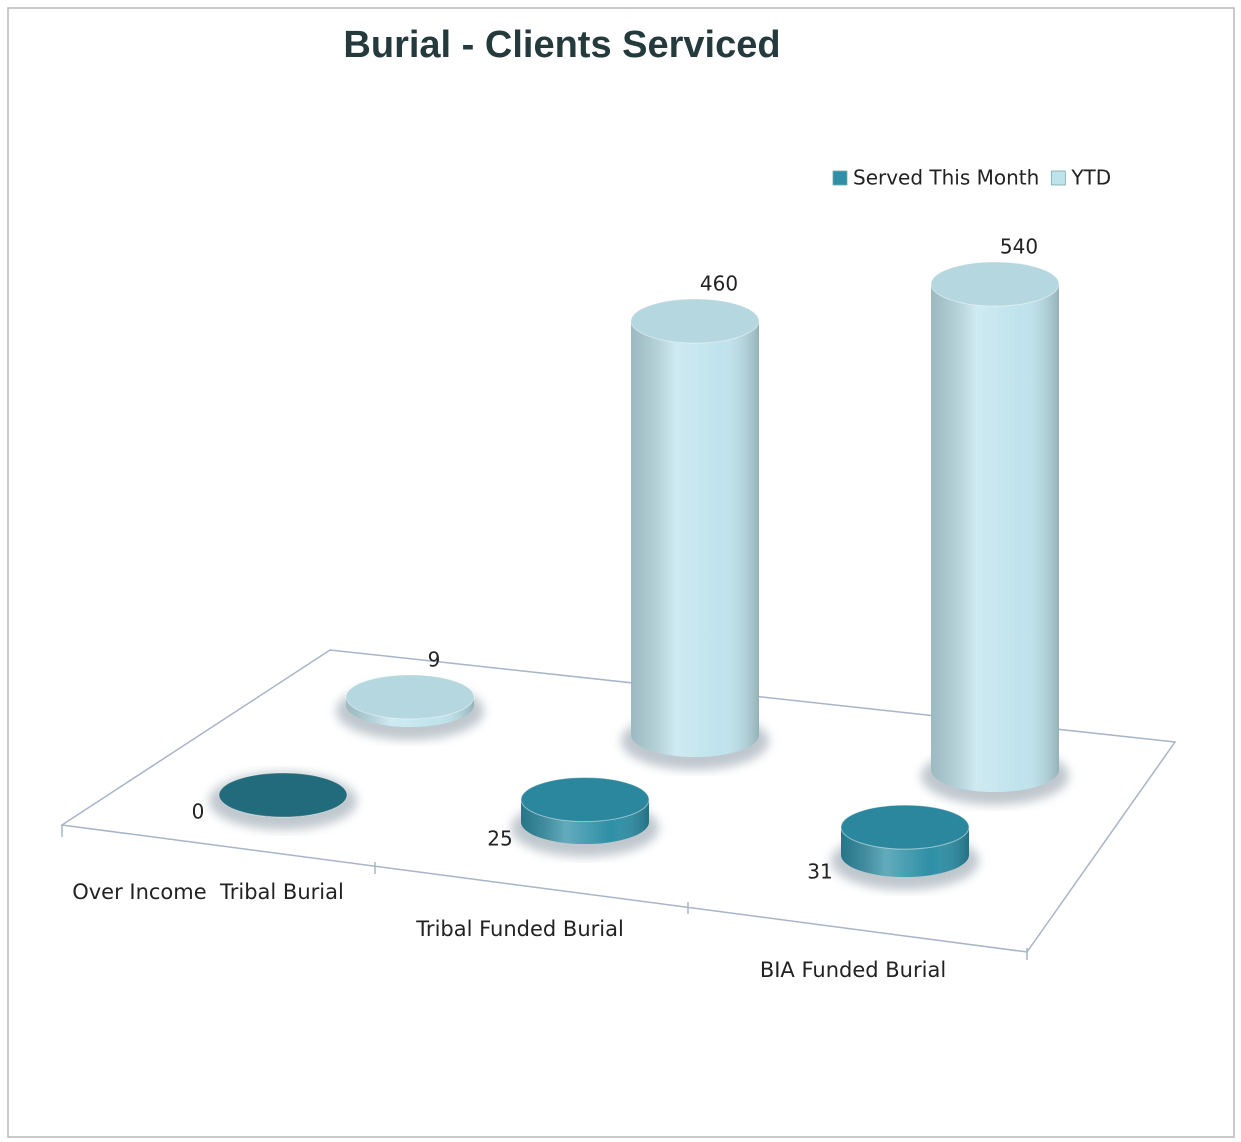 This screenshot has height=1142, width=1241. I want to click on data-label: 9, so click(434, 659).